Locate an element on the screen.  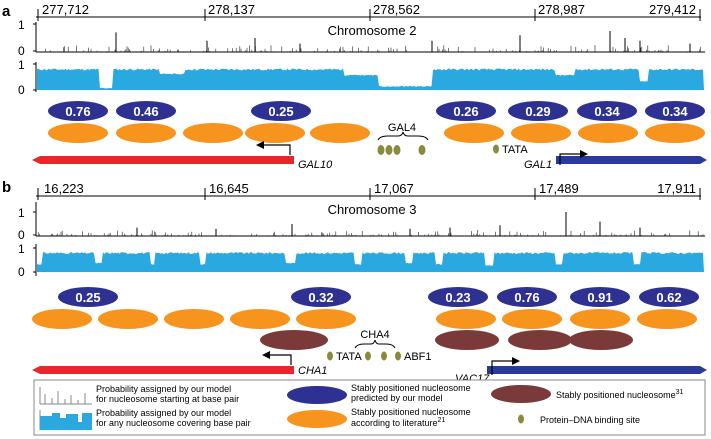
coord-label: 16,223 is located at coordinates (64, 188).